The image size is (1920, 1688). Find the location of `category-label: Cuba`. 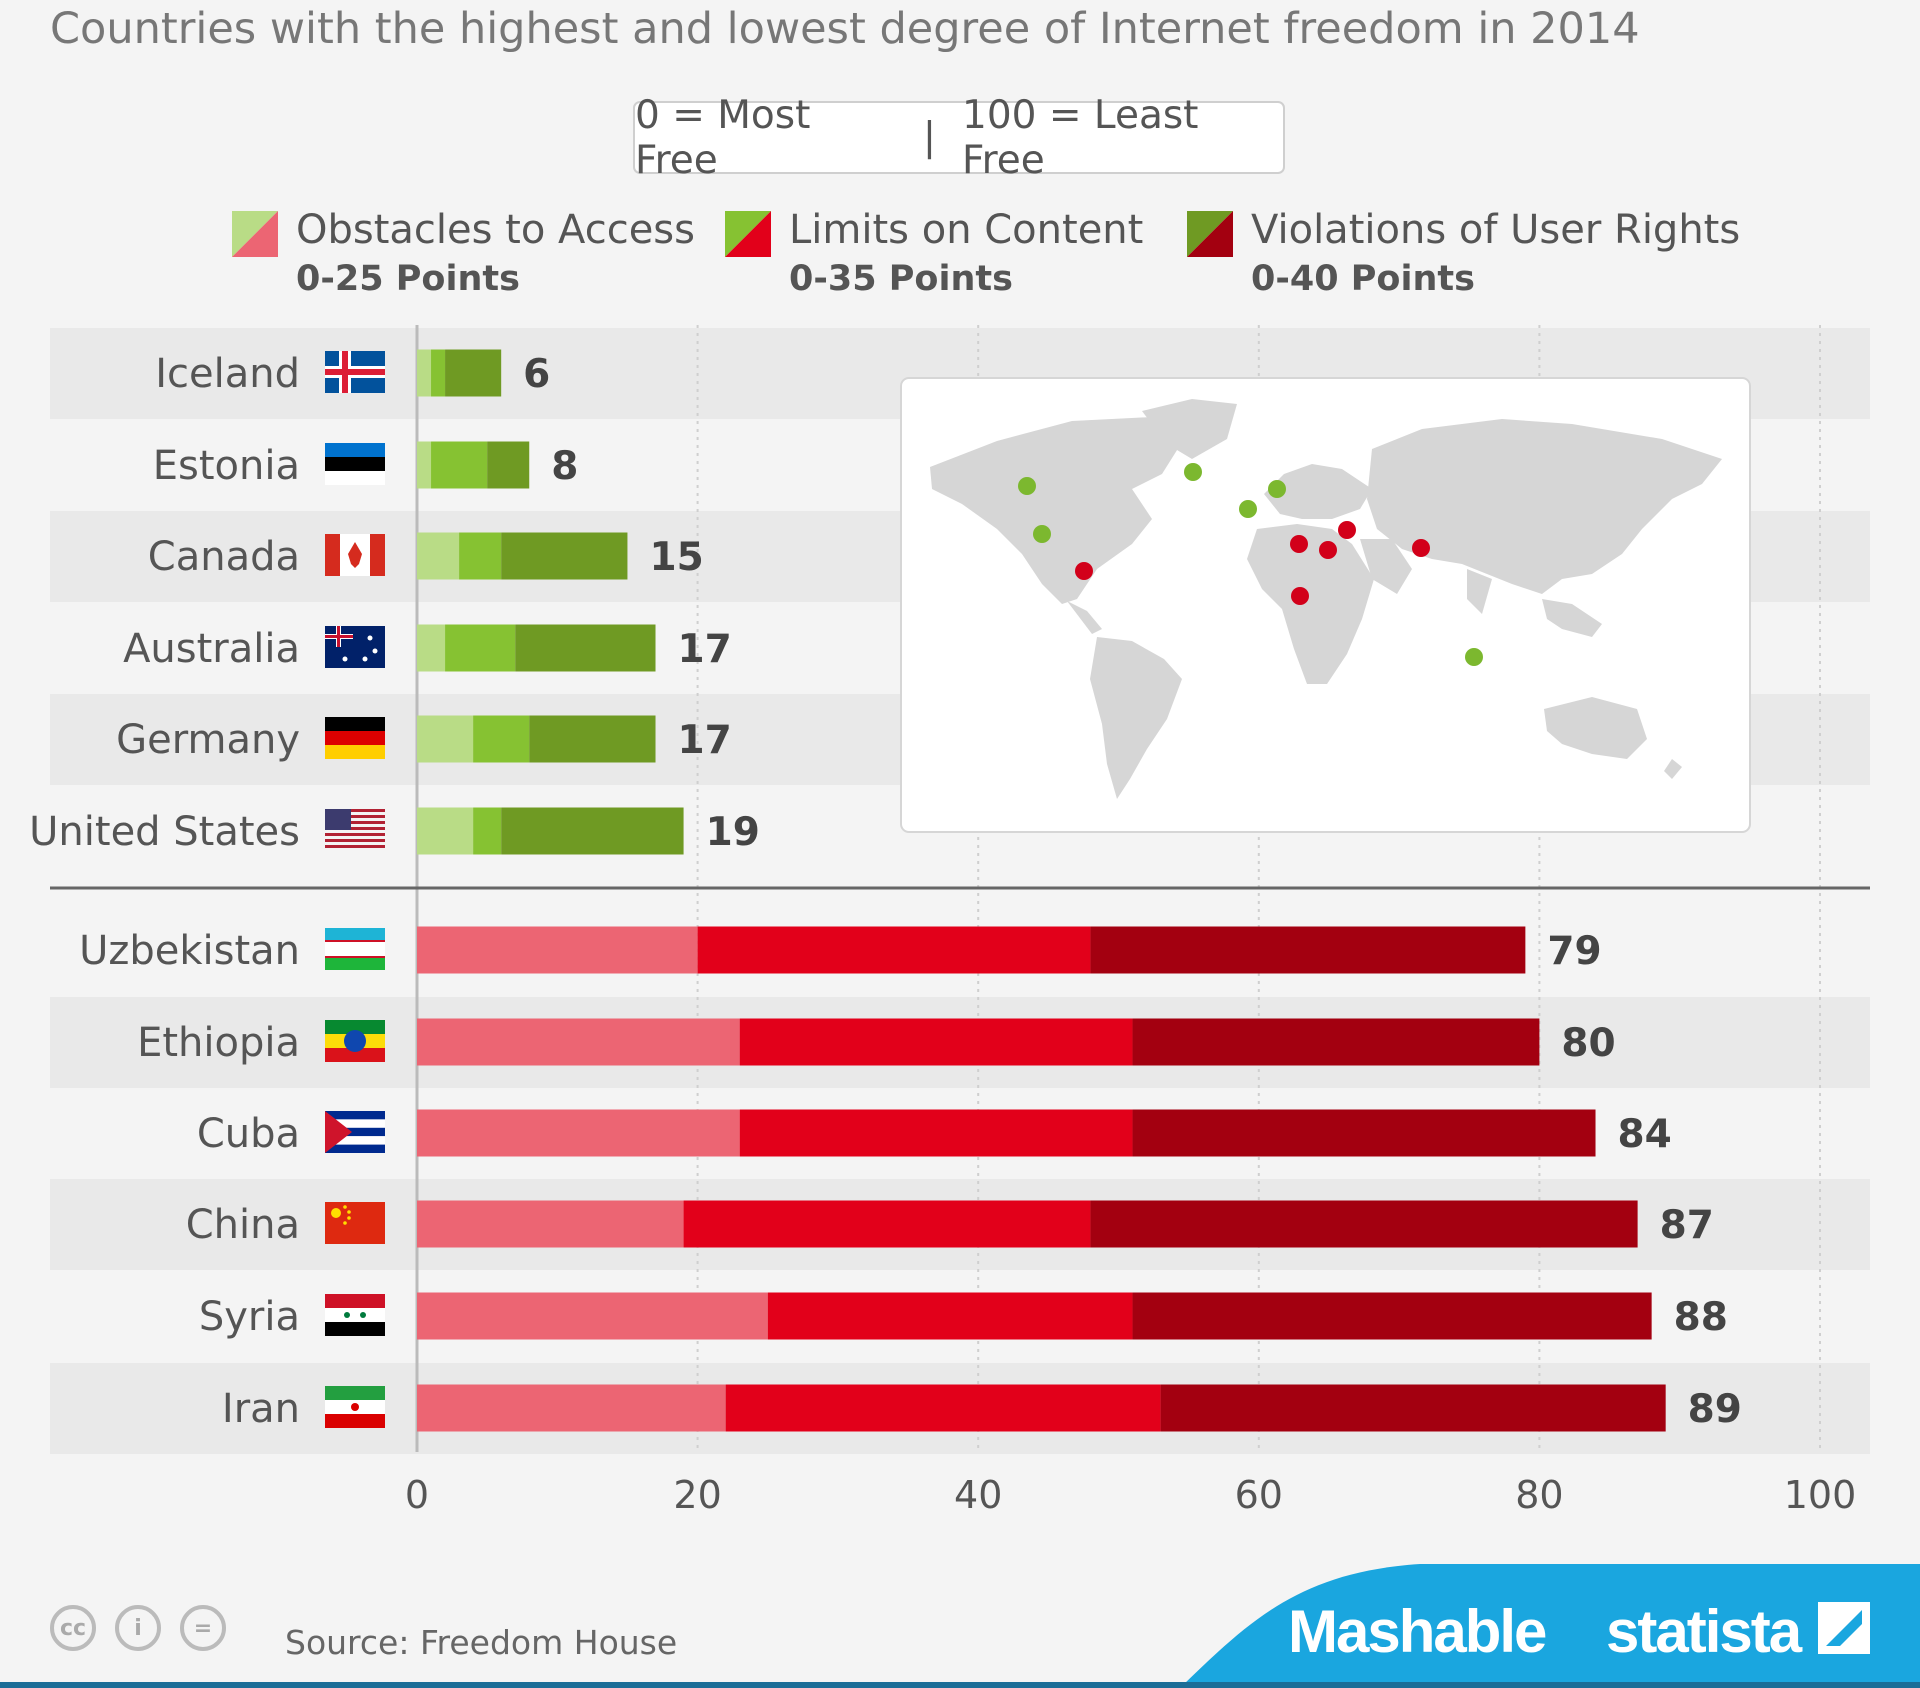

category-label: Cuba is located at coordinates (248, 1134).